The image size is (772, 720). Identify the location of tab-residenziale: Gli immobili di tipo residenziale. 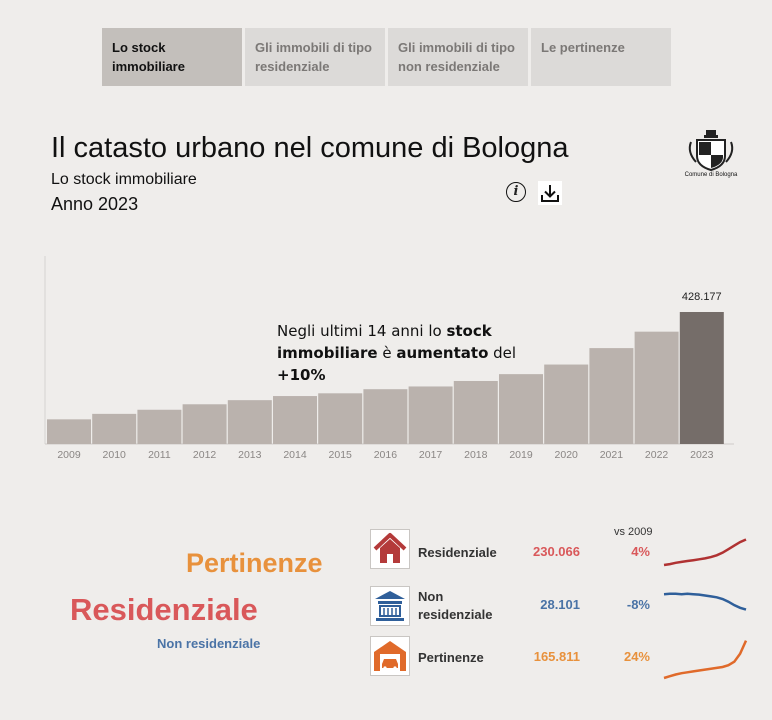
(315, 57).